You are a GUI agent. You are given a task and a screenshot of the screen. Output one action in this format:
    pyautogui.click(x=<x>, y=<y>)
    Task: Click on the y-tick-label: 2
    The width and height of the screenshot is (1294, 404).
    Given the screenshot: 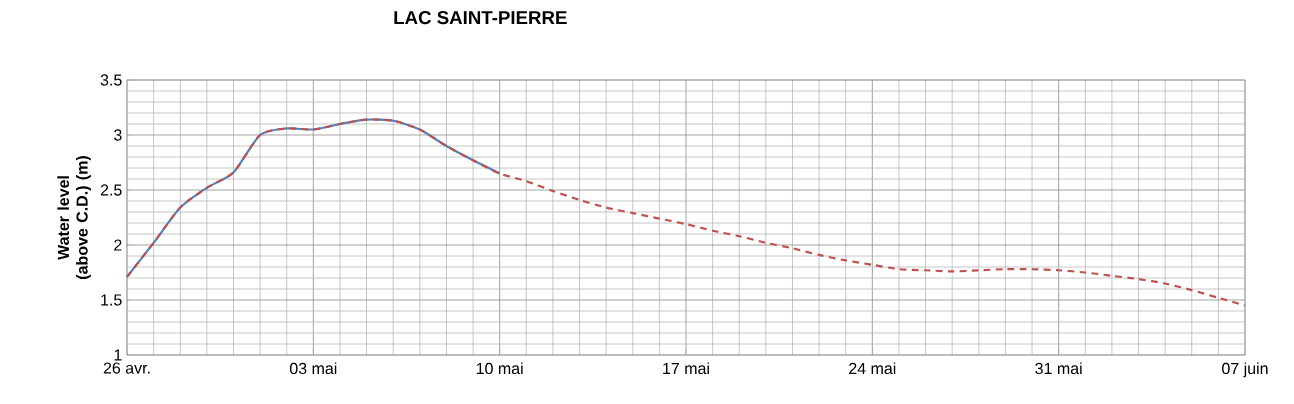 What is the action you would take?
    pyautogui.click(x=118, y=245)
    